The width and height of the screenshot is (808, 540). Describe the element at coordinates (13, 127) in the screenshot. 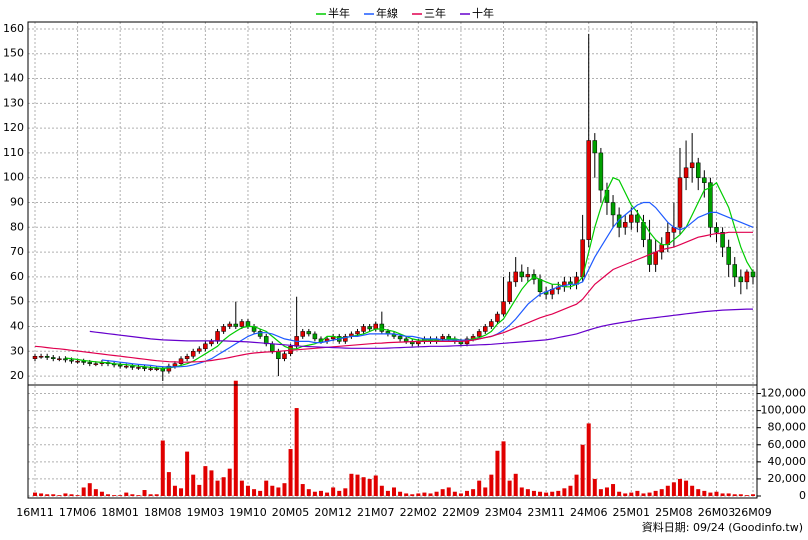

I see `y-tick-label: 120` at that location.